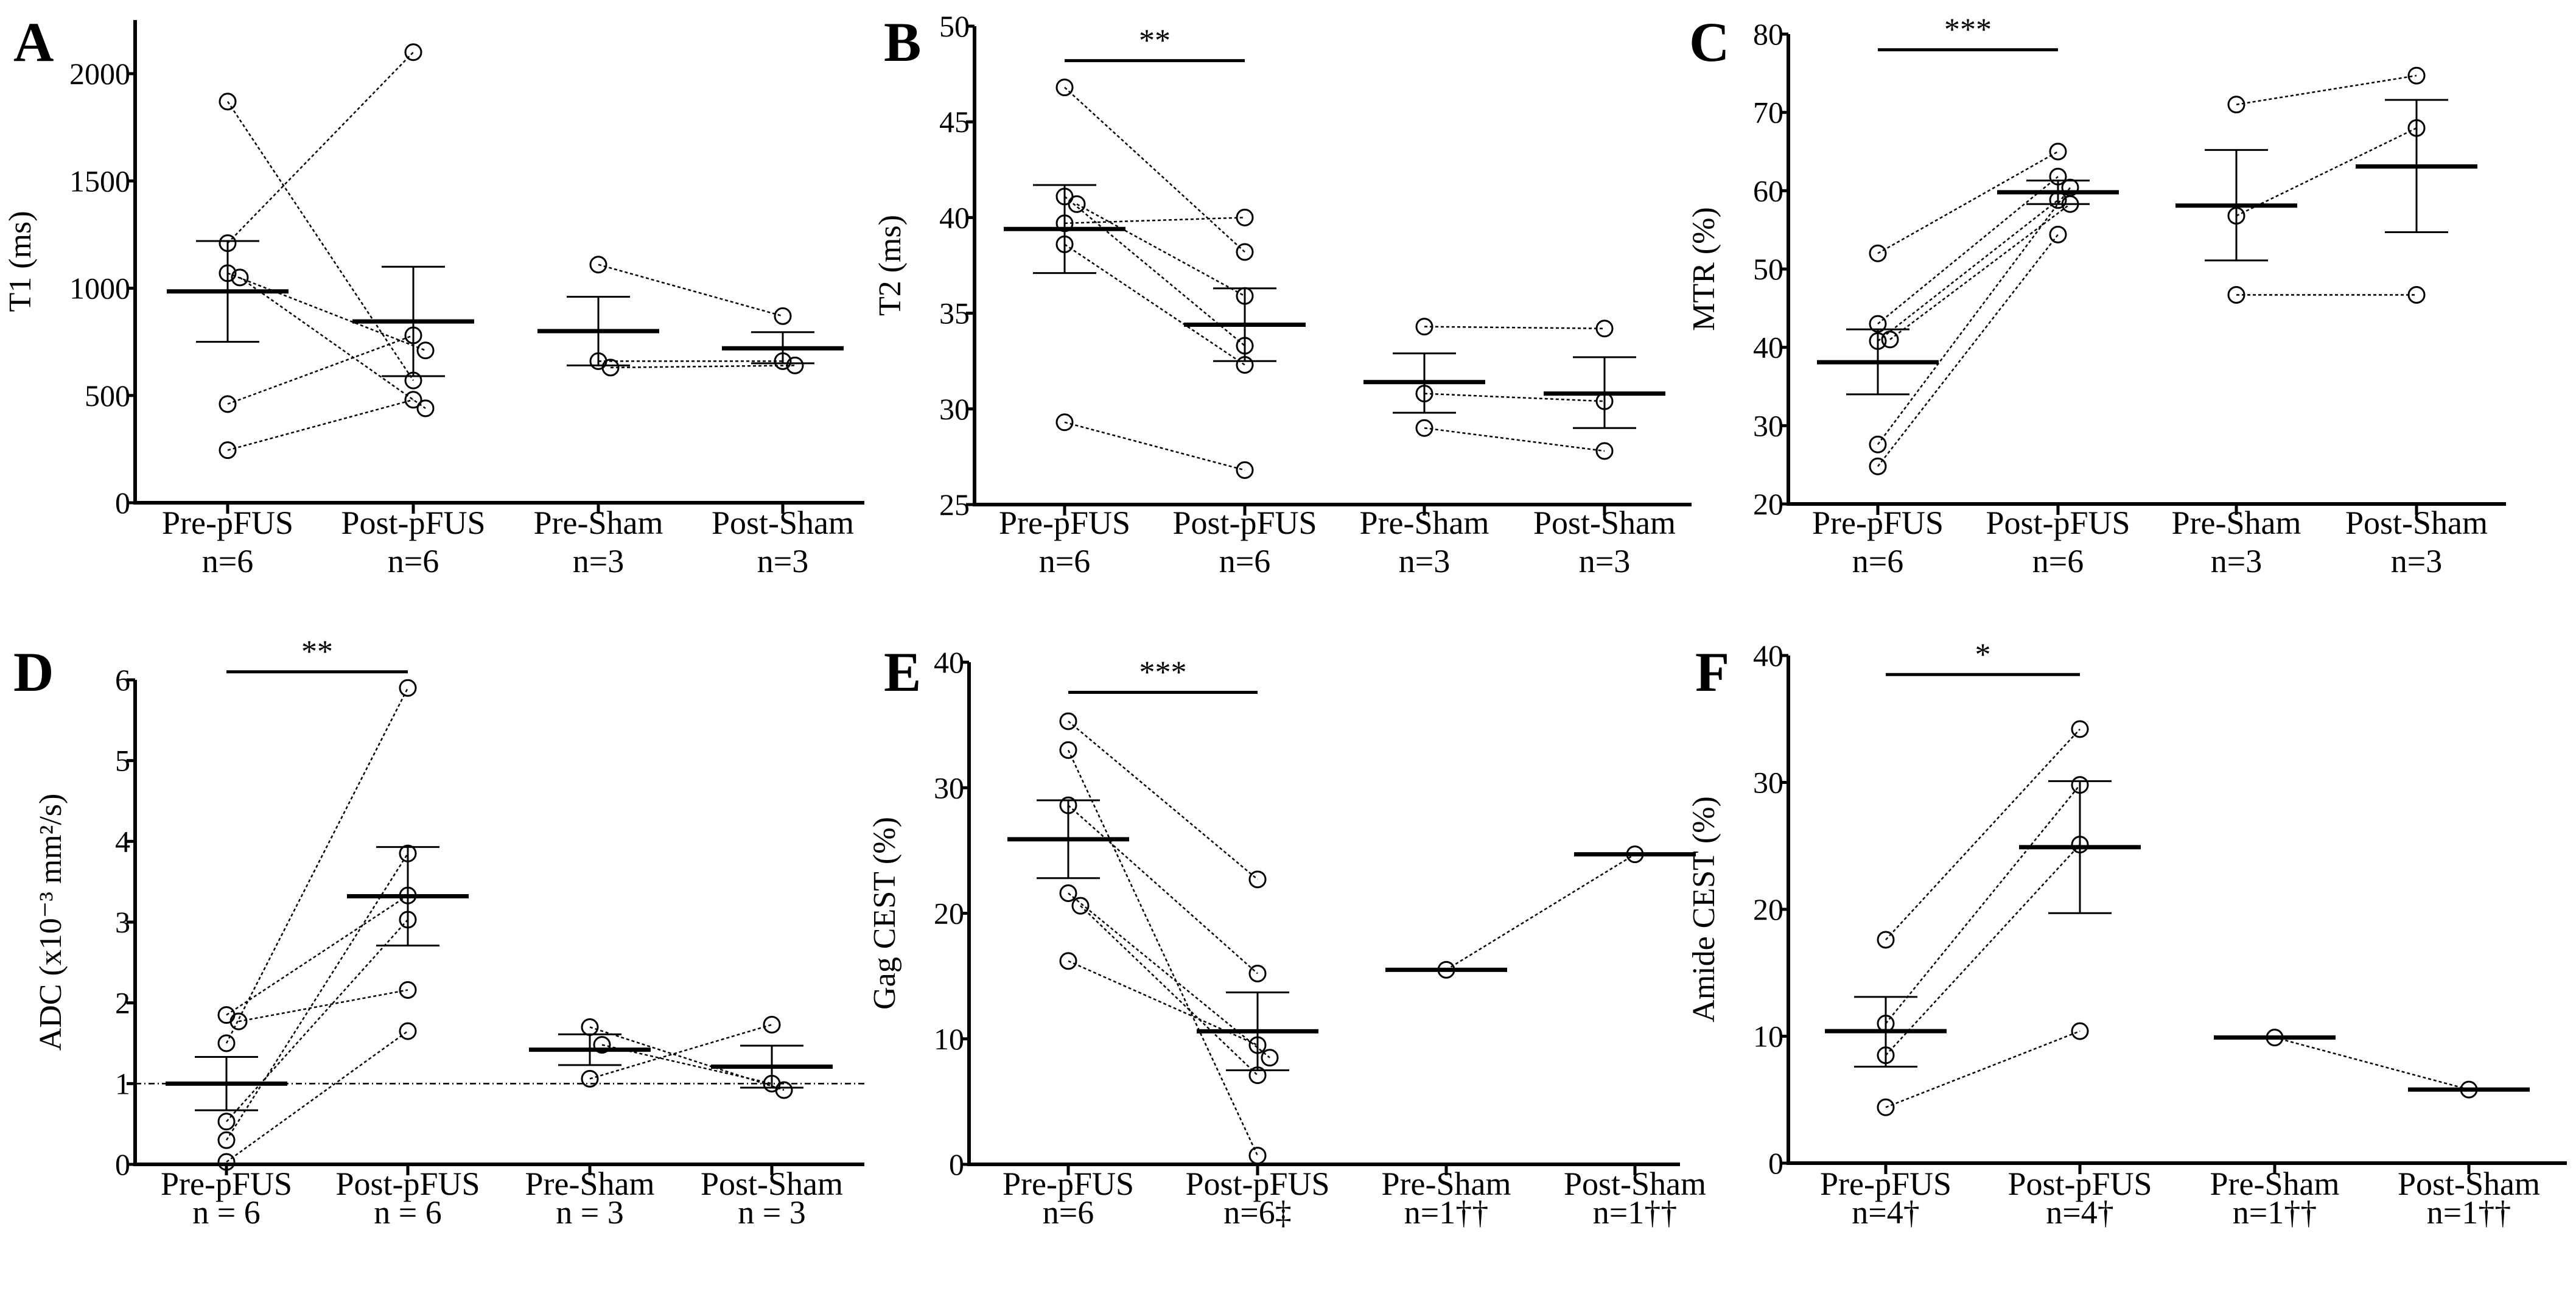 The width and height of the screenshot is (2576, 1294). Describe the element at coordinates (33, 42) in the screenshot. I see `panel-letter: A` at that location.